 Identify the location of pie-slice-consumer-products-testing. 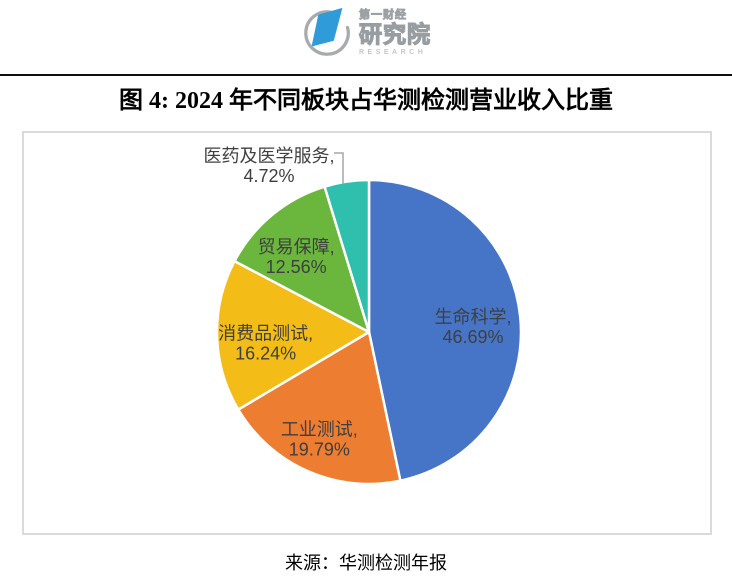
(293, 335).